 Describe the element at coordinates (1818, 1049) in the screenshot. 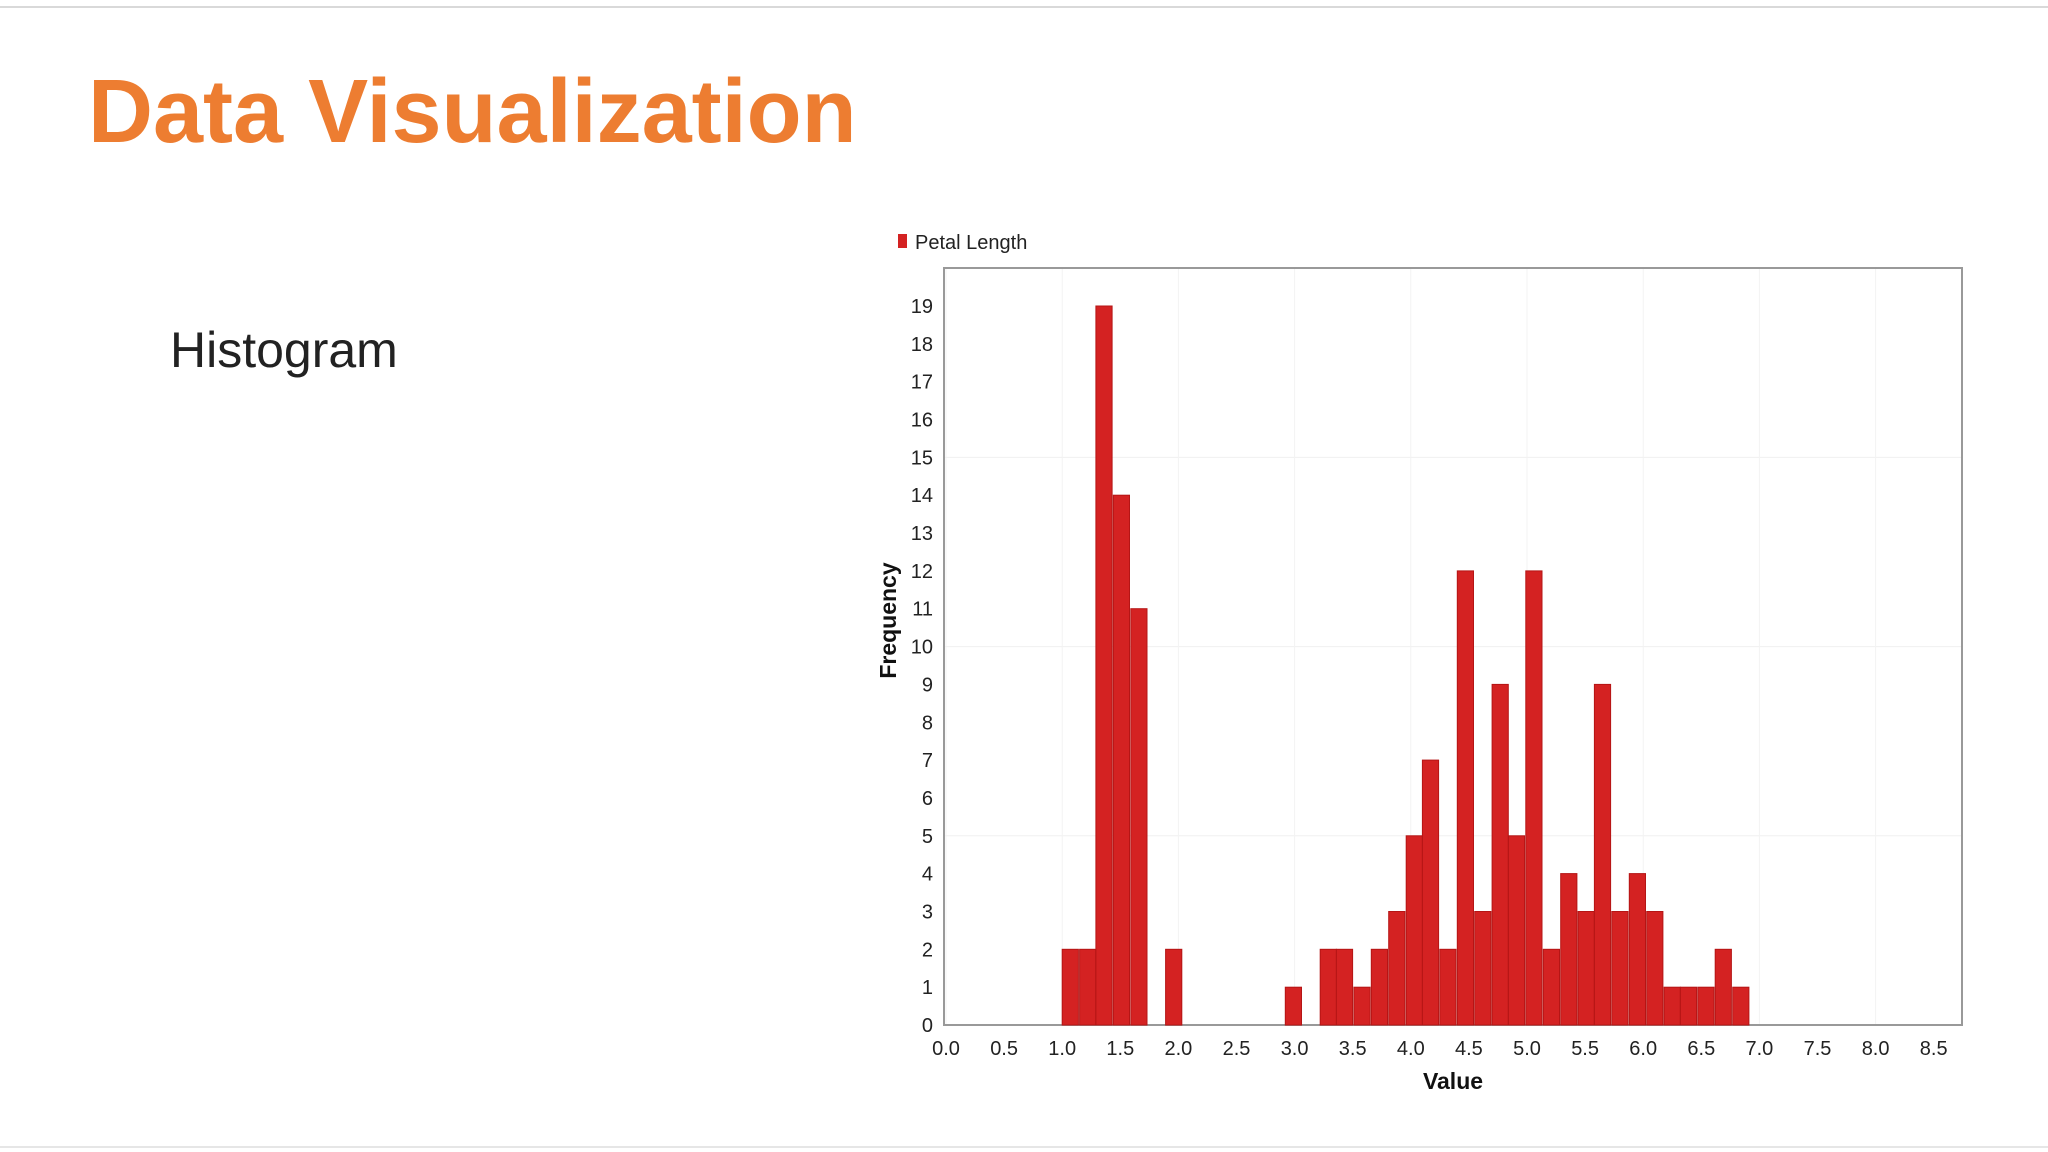

I see `x-tick-label: 7.5` at that location.